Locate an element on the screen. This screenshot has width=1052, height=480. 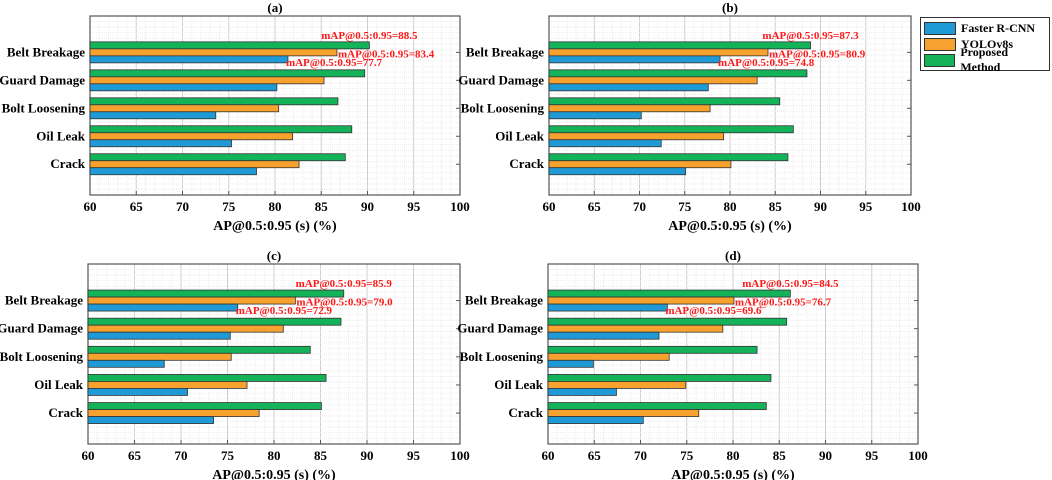
legend-label: Proposed Method is located at coordinates (984, 59).